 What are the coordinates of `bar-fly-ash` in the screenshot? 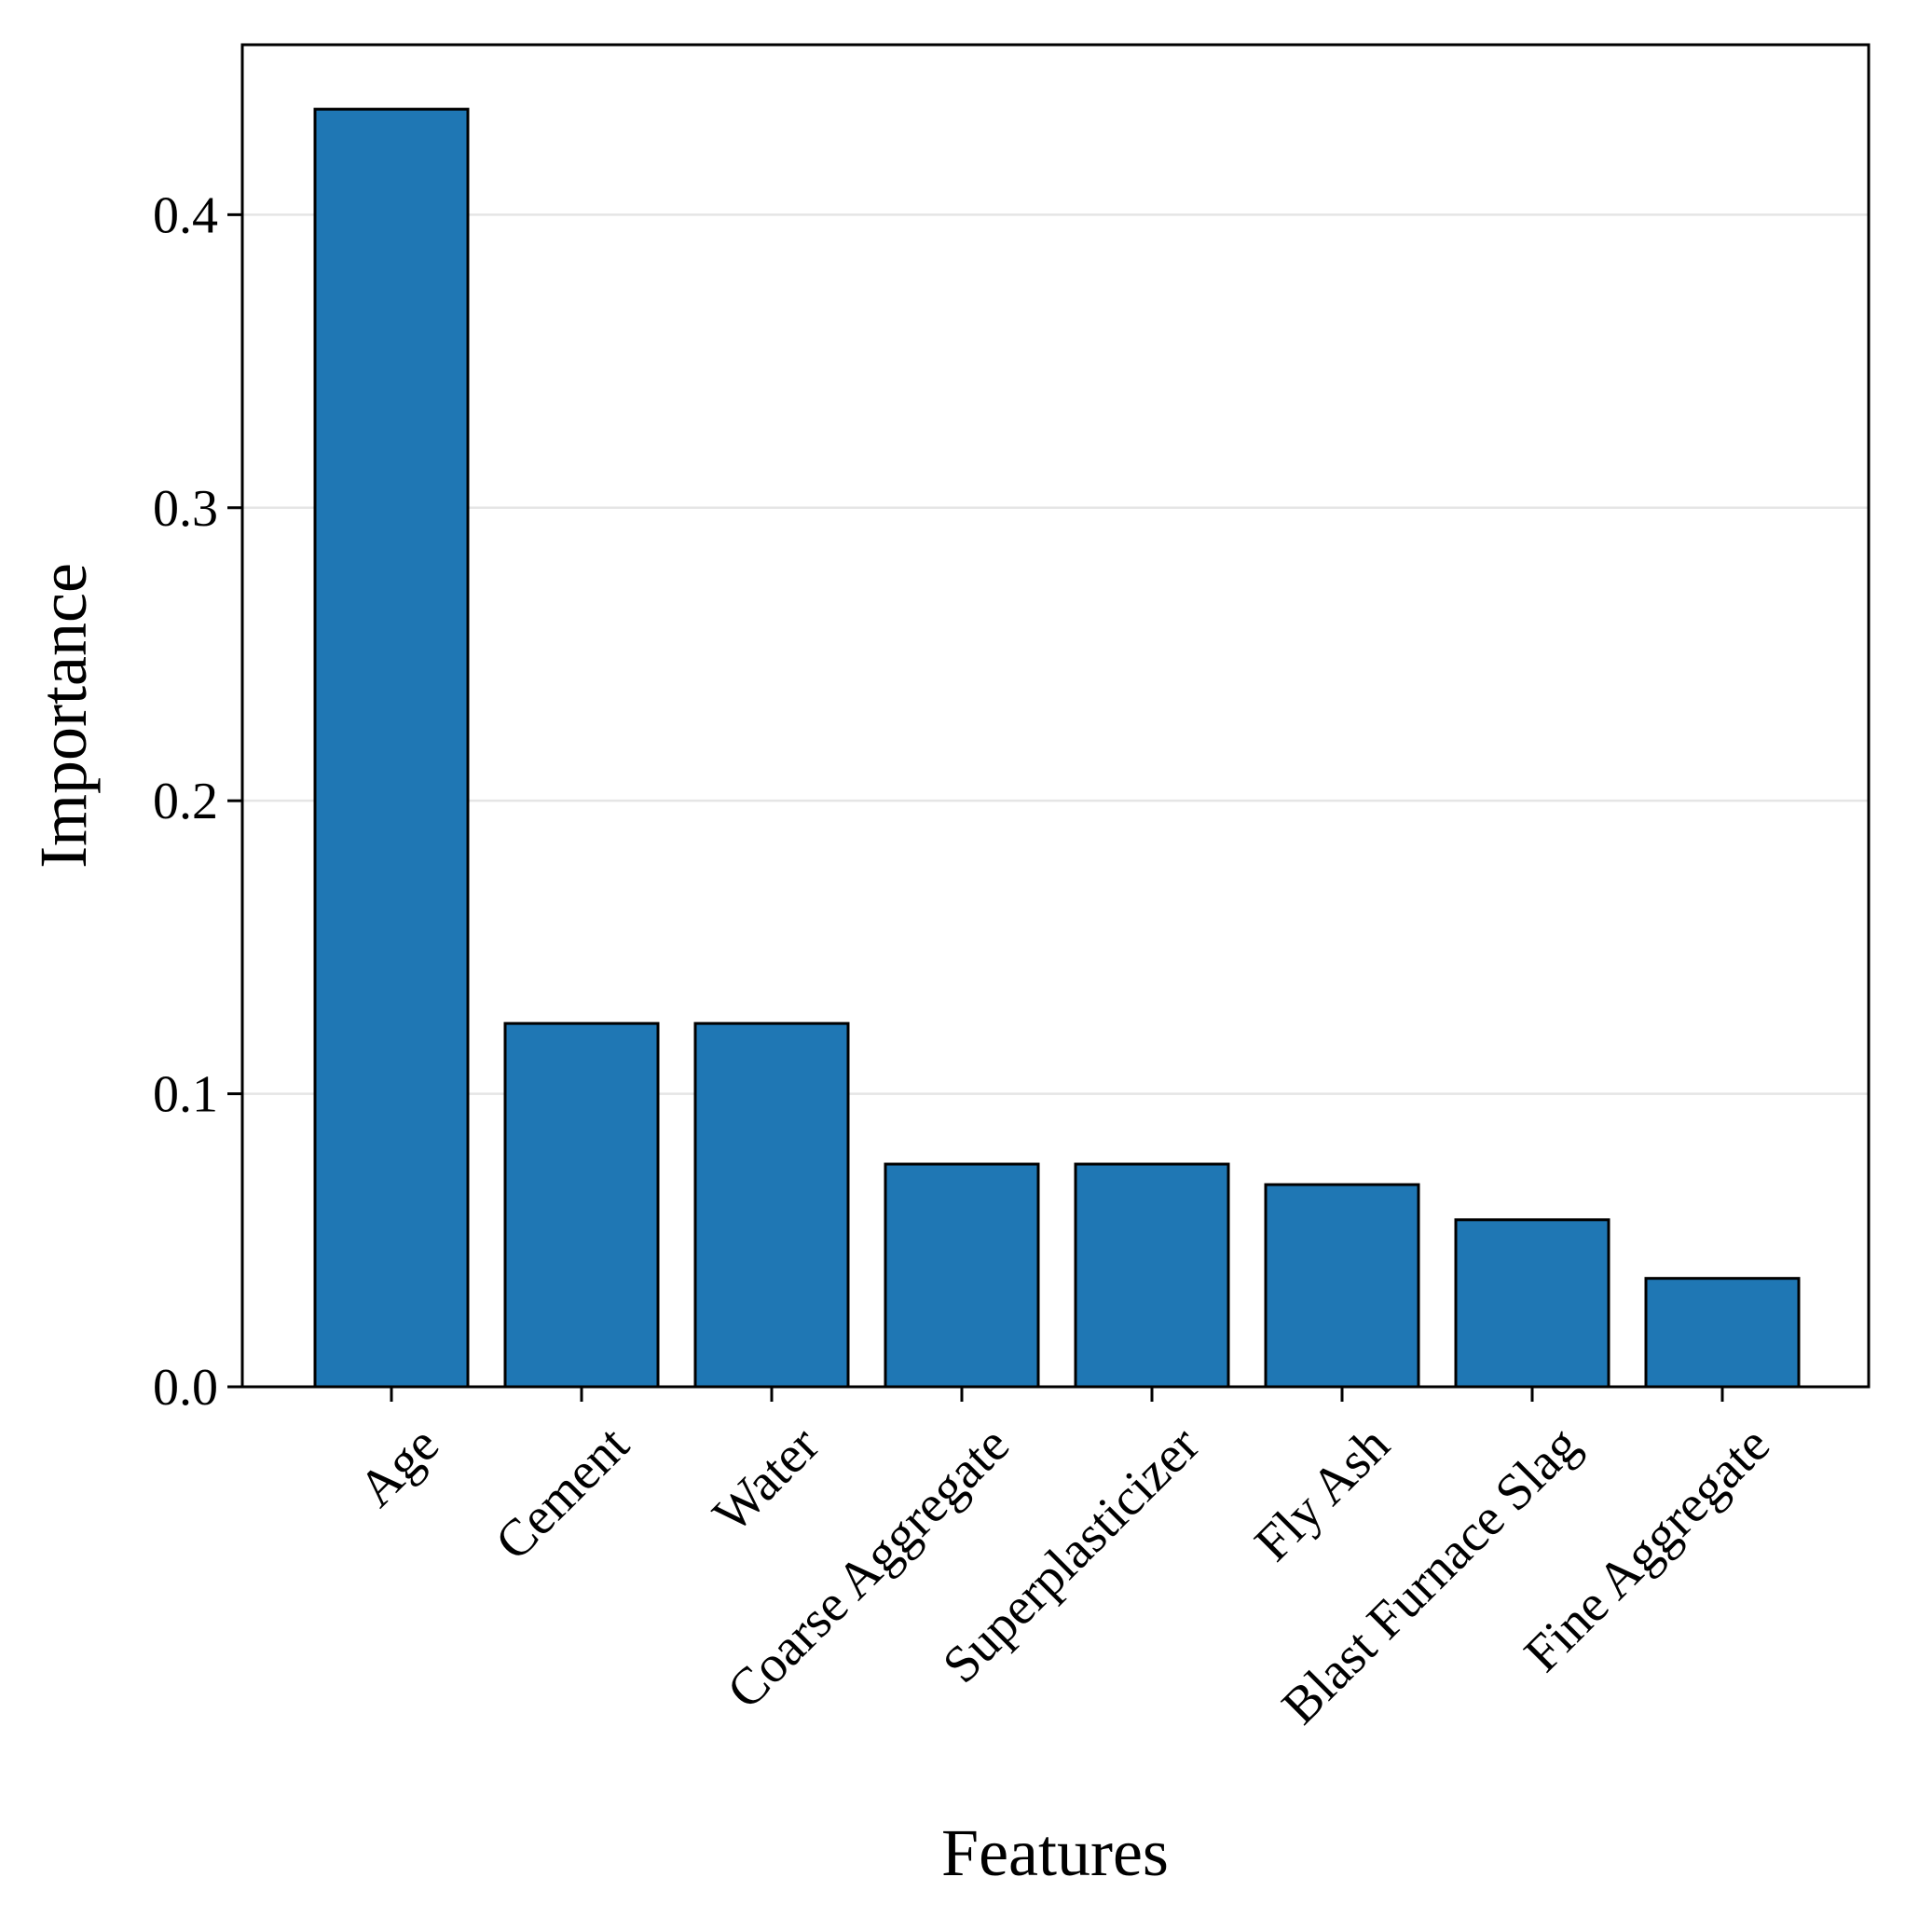 It's located at (1342, 1286).